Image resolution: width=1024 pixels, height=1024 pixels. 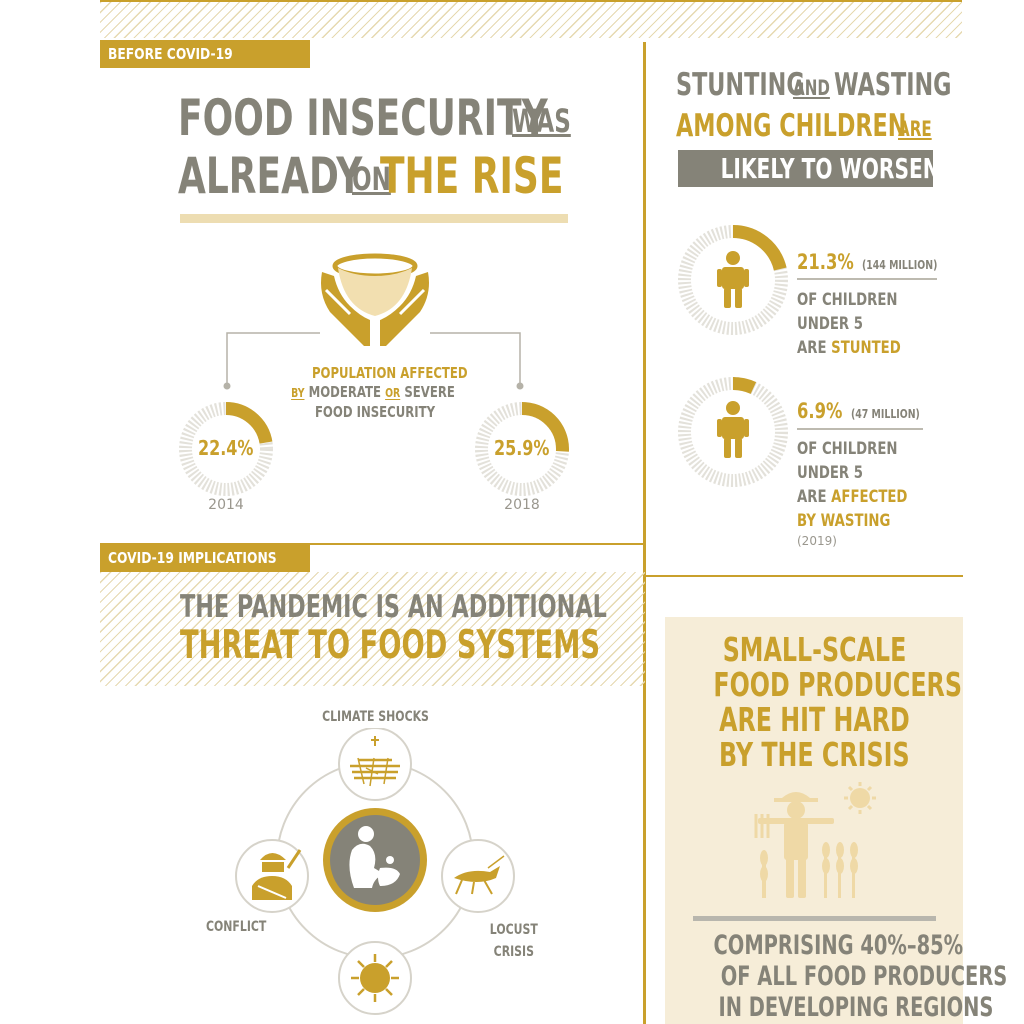 I want to click on stunted-extra: (144 MILLION), so click(x=899, y=265).